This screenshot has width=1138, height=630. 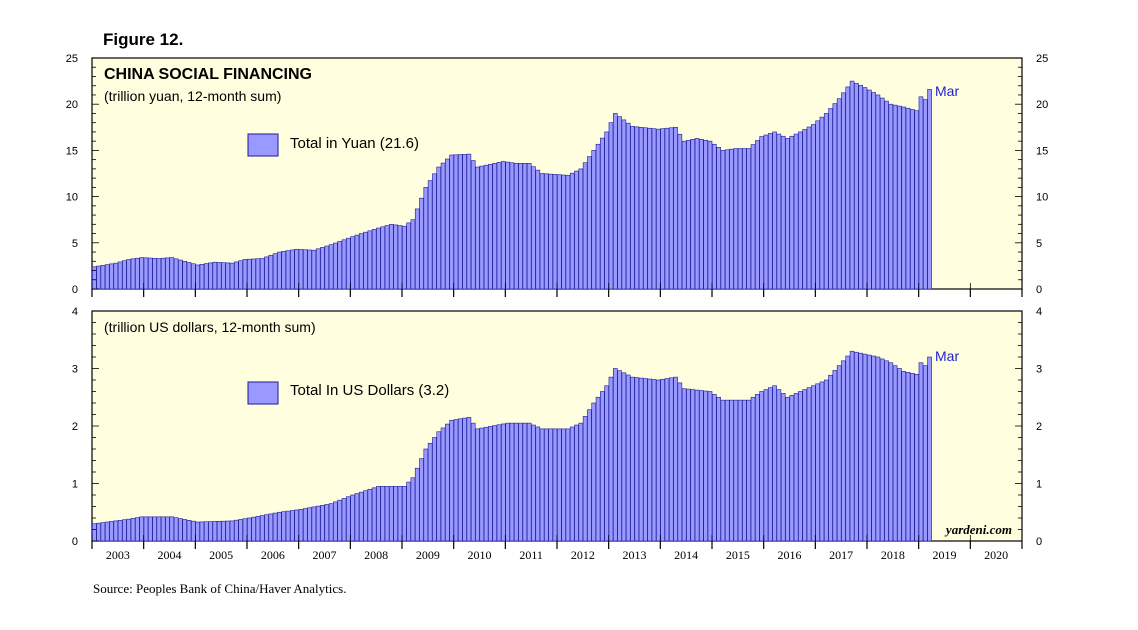 What do you see at coordinates (1039, 312) in the screenshot?
I see `y-tick-label: 4` at bounding box center [1039, 312].